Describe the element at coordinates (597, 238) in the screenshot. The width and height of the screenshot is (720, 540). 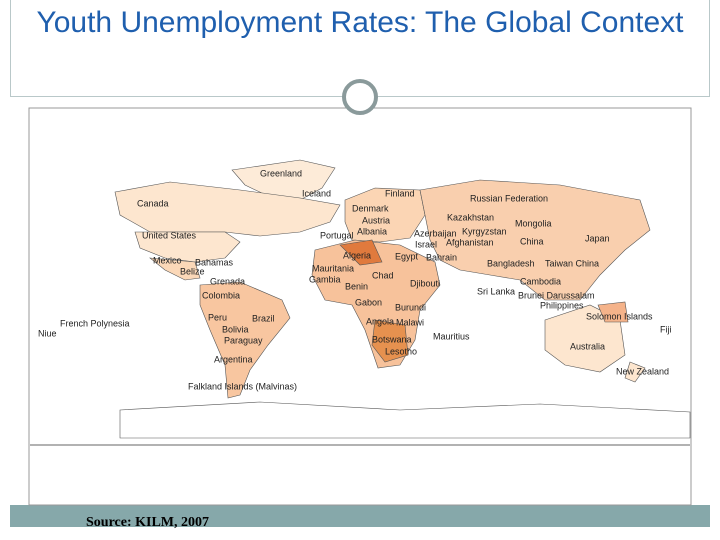
I see `country-label: Japan` at that location.